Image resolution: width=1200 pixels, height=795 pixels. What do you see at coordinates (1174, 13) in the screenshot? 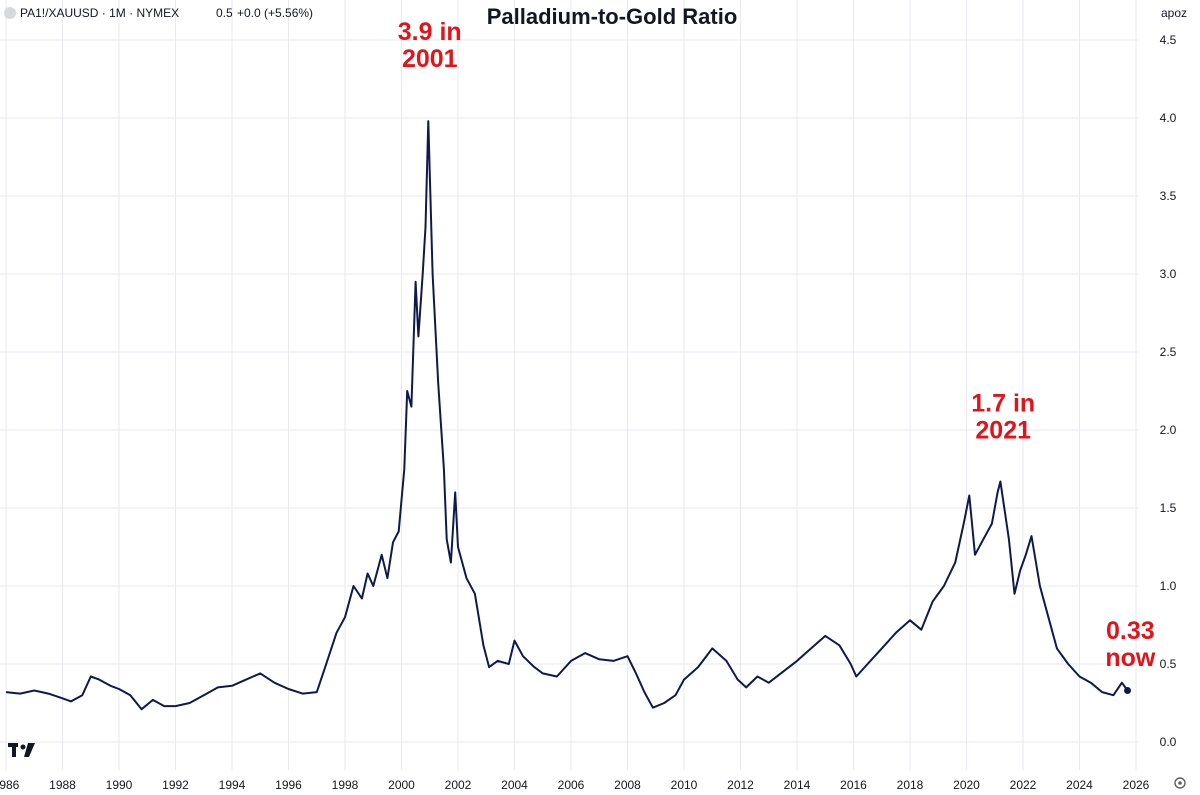
I see `unit-badge: apoz` at bounding box center [1174, 13].